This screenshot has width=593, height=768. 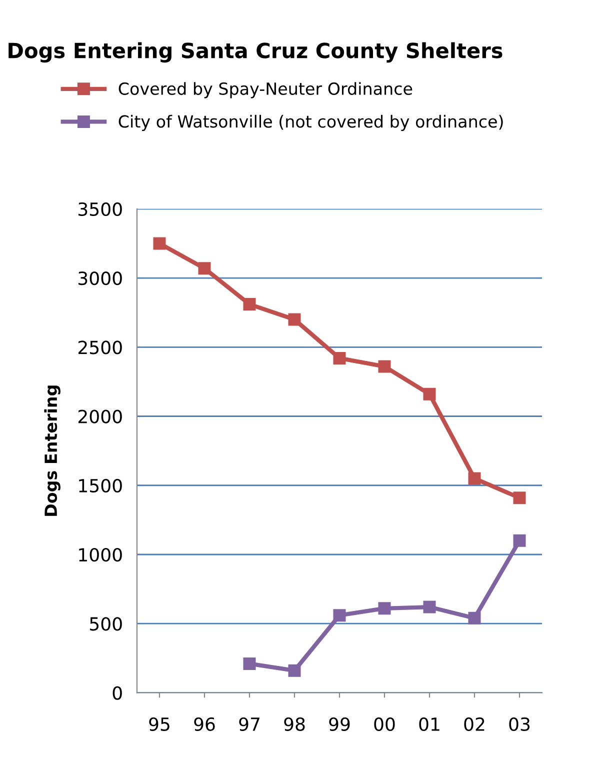 I want to click on y-tick-label: 500, so click(x=106, y=624).